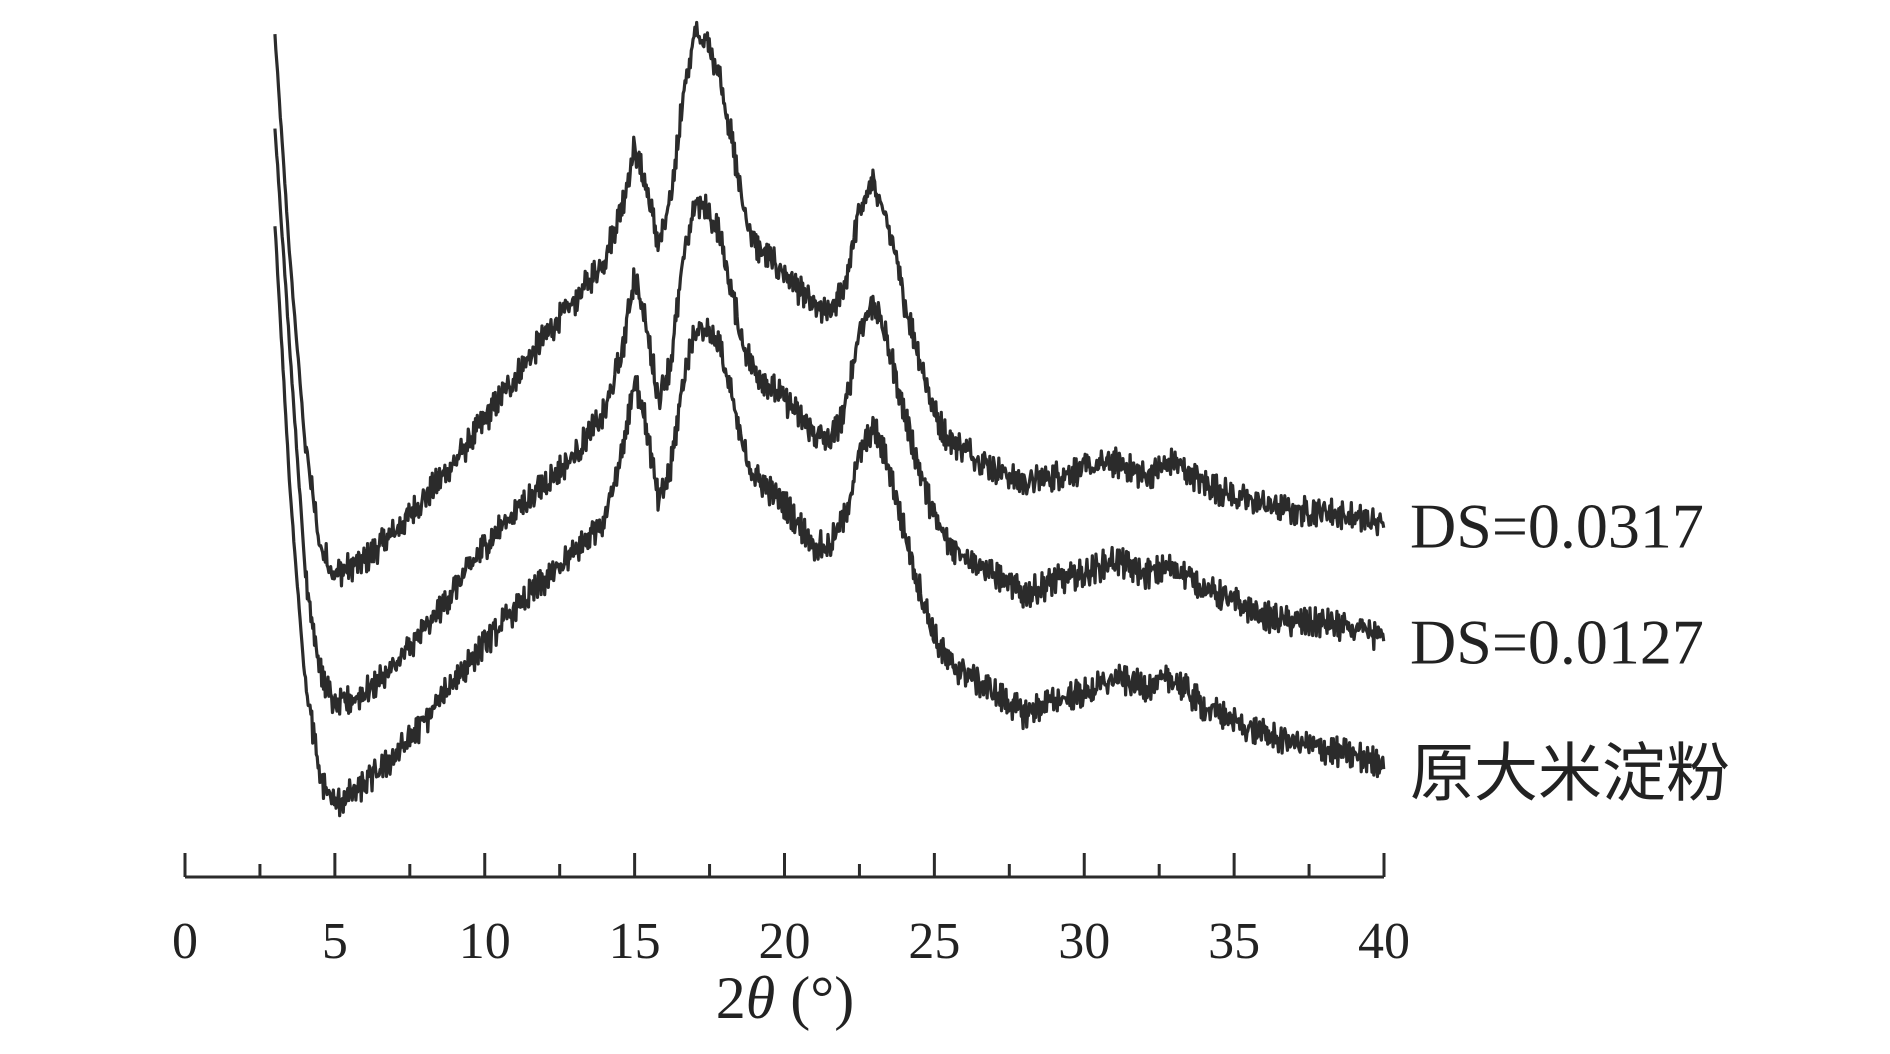 Image resolution: width=1890 pixels, height=1054 pixels. I want to click on series-labels: DS=0.0317 DS=0.0127 原大米淀粉, so click(1570, 650).